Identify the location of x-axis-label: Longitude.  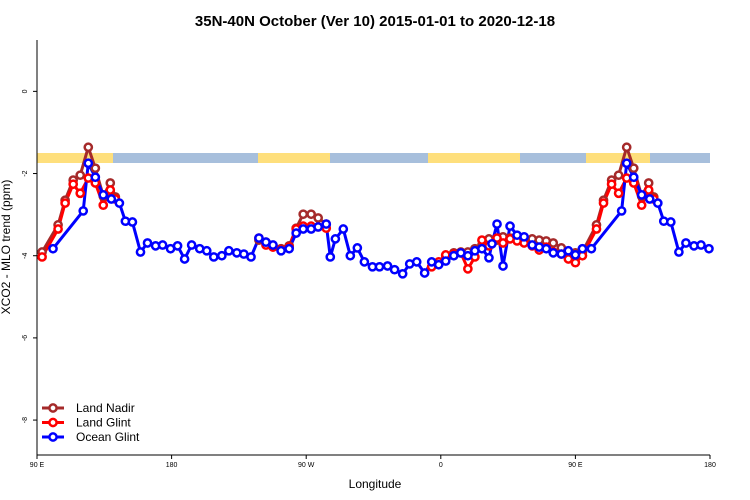
(375, 484).